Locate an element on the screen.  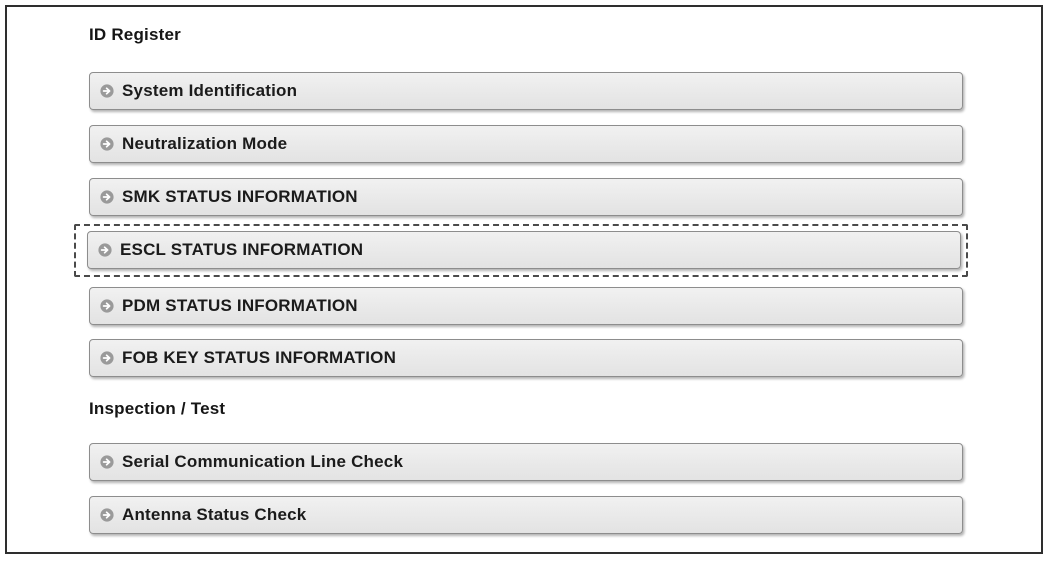
menu-button-fob-key-status-information: FOB KEY STATUS INFORMATION is located at coordinates (526, 358).